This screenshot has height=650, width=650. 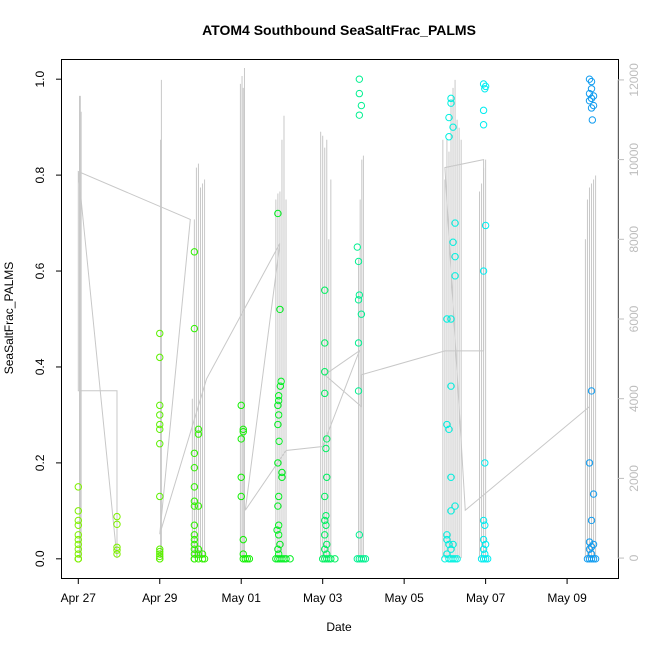 What do you see at coordinates (9, 318) in the screenshot?
I see `y-axis-label: SeaSaltFrac_PALMS` at bounding box center [9, 318].